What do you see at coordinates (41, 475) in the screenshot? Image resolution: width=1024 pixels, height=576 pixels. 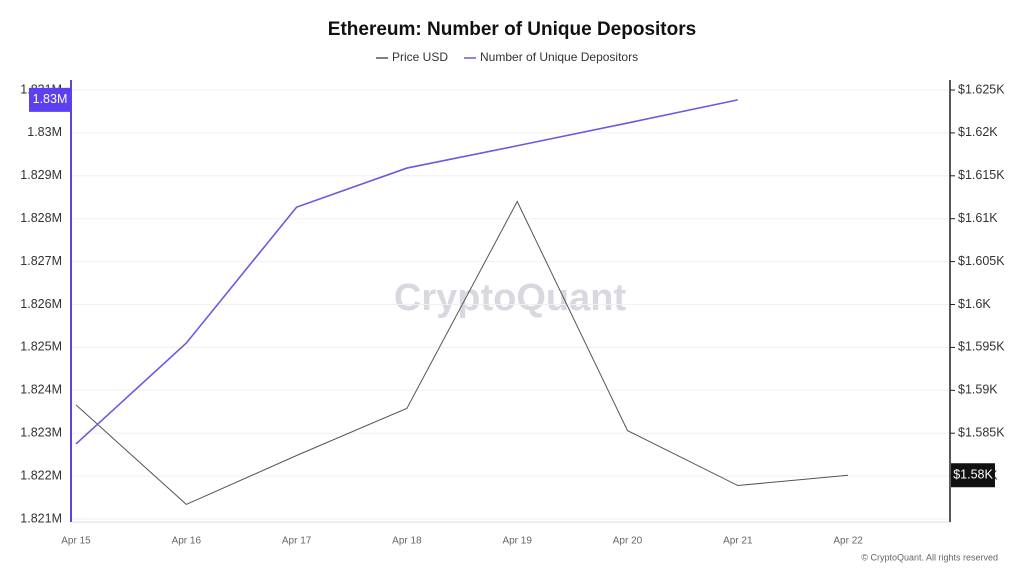 I see `y-tick-label: 1.822M` at bounding box center [41, 475].